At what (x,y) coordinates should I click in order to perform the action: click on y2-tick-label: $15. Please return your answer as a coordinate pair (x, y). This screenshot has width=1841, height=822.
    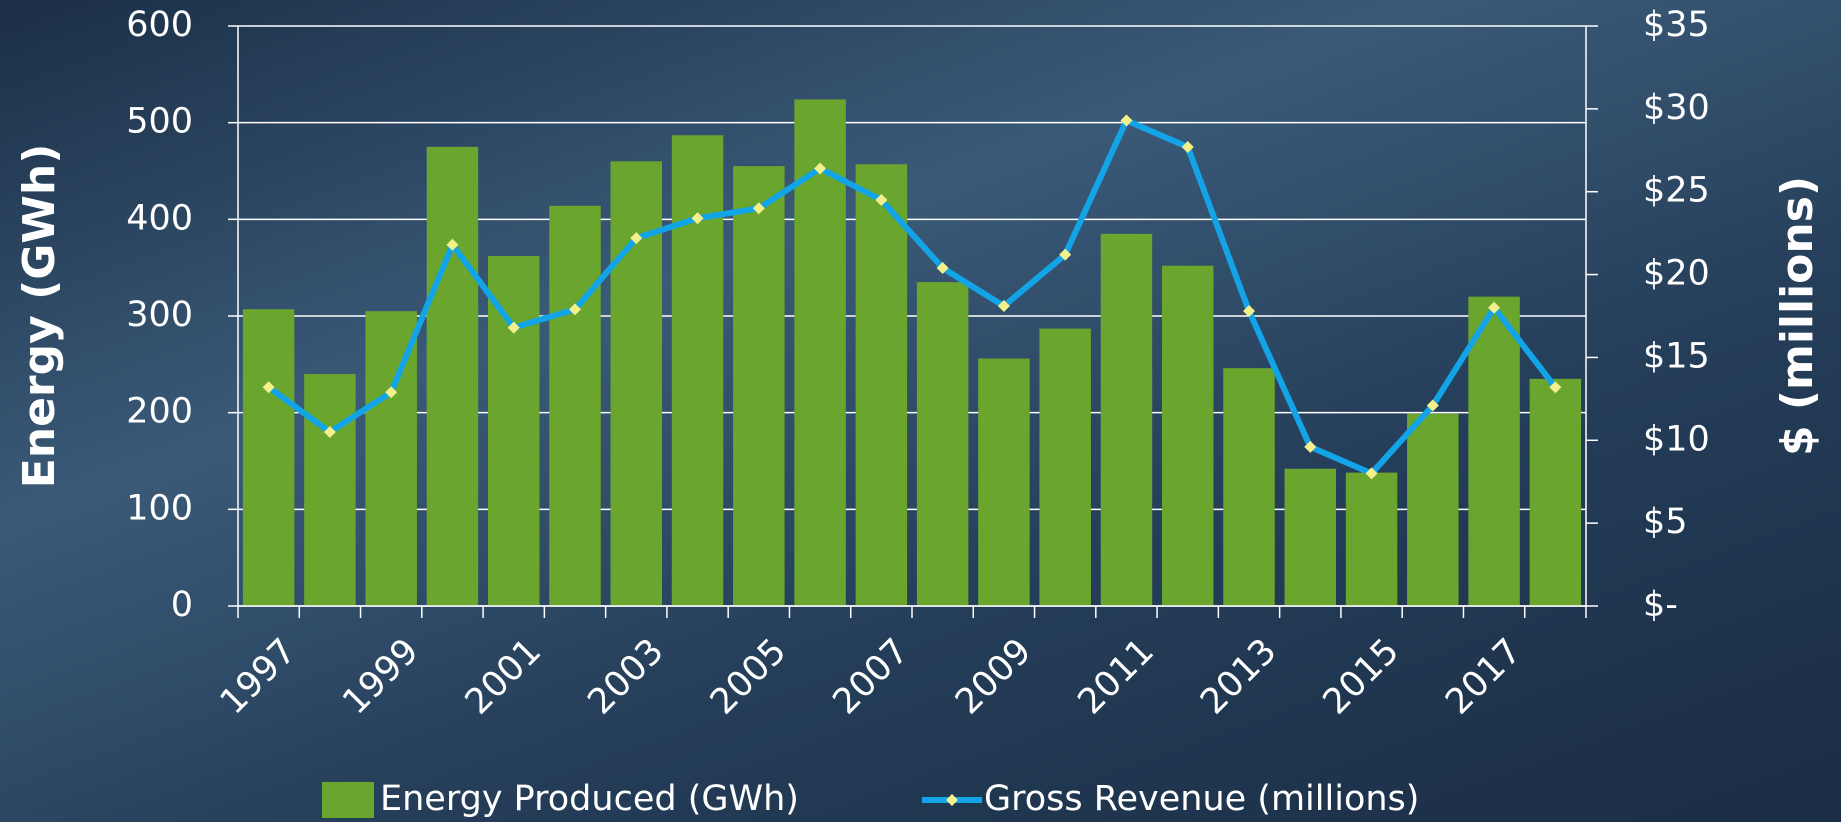
    Looking at the image, I should click on (1676, 356).